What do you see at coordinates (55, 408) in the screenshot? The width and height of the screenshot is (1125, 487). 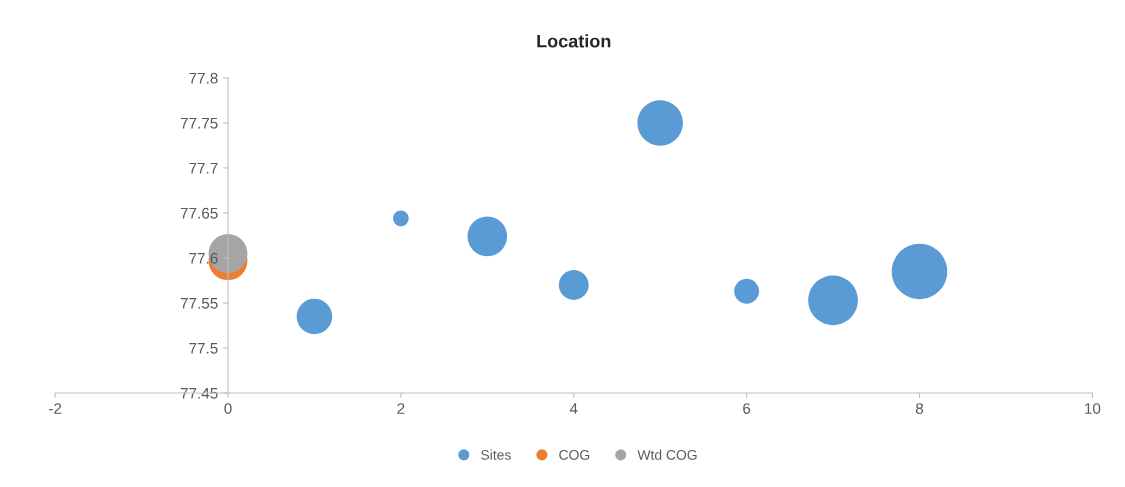 I see `x-tick-label: -2` at bounding box center [55, 408].